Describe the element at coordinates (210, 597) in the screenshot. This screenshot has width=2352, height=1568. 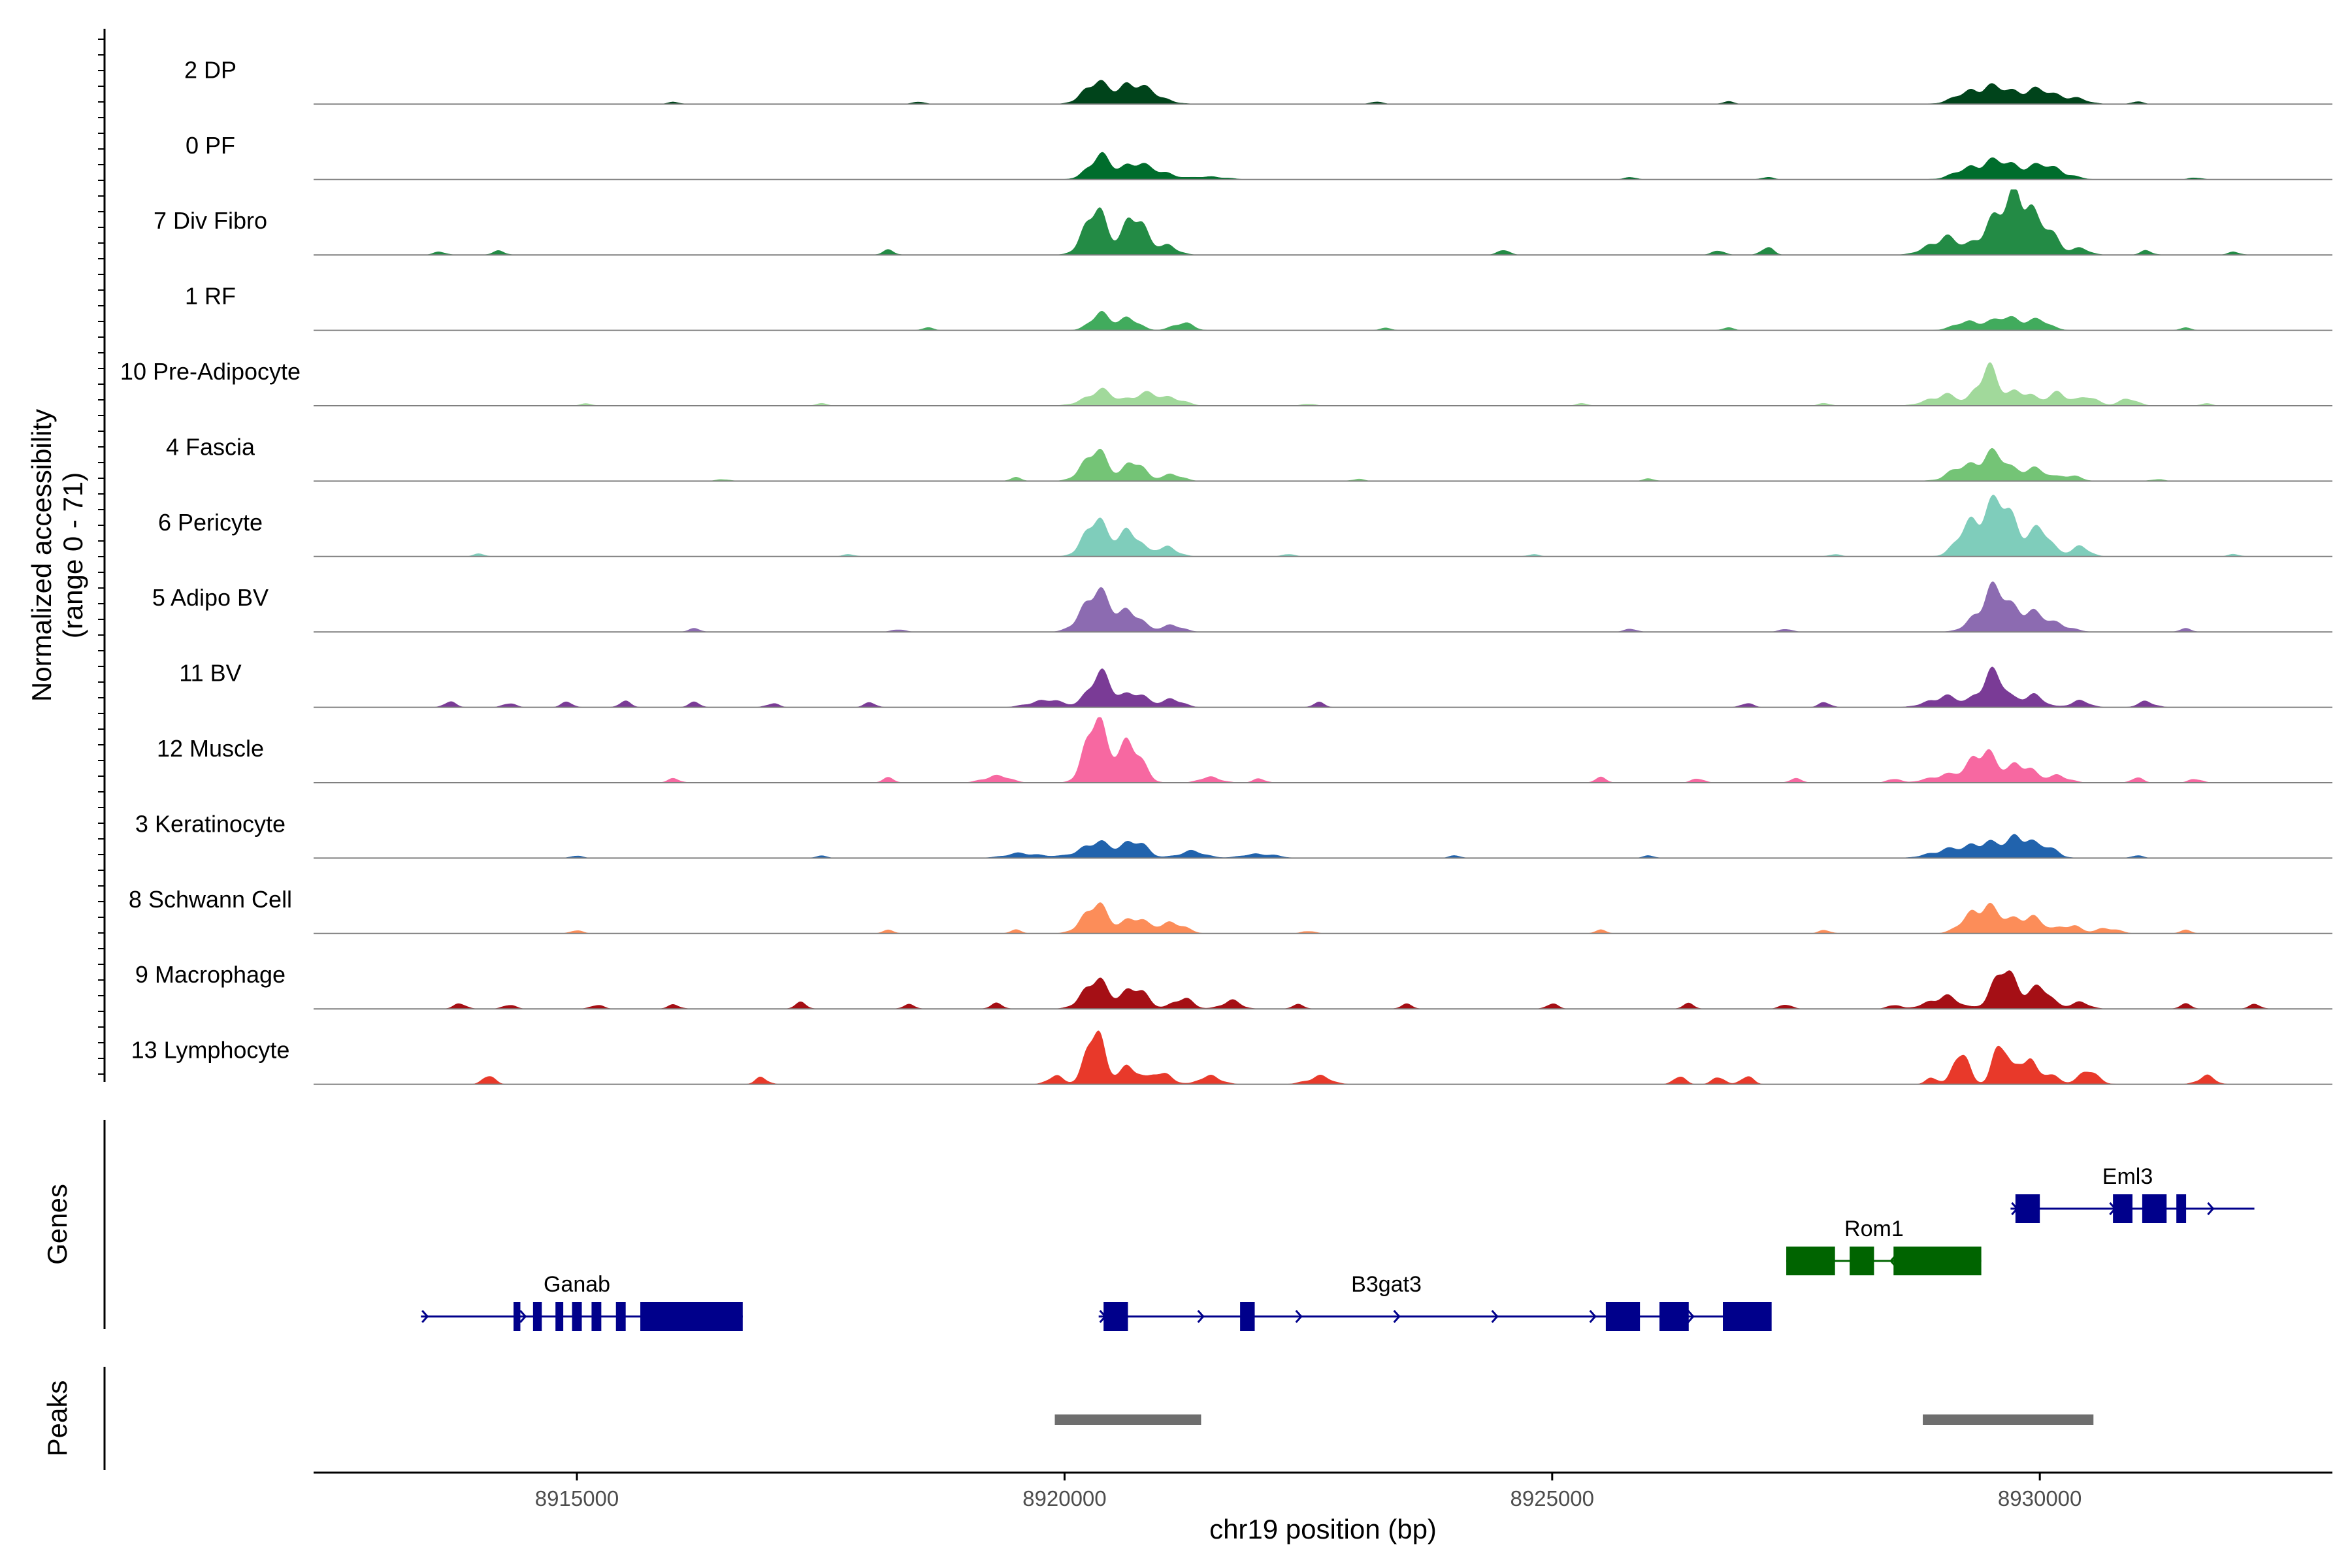
I see `track-label: 5 Adipo BV` at that location.